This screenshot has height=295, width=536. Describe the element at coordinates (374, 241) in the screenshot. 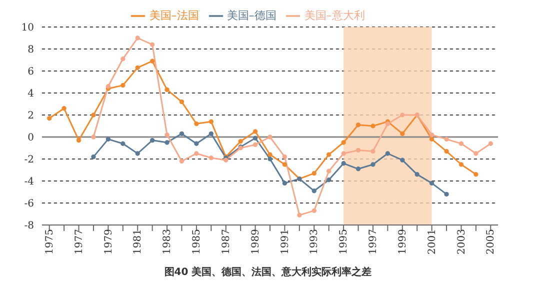

I see `x-tick-label: 1997` at that location.